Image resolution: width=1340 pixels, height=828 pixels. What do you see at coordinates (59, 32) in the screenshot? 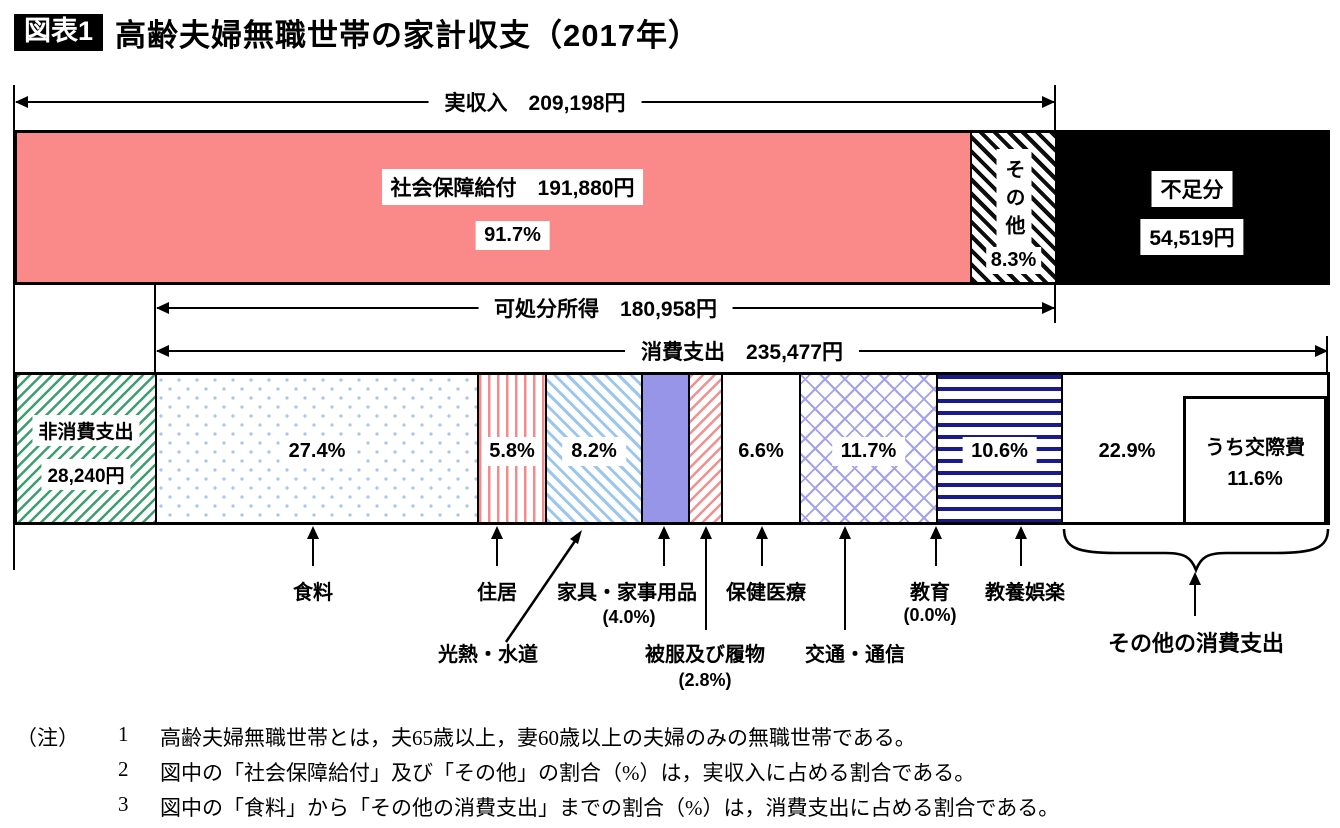
I see `figure-badge: 図表1` at bounding box center [59, 32].